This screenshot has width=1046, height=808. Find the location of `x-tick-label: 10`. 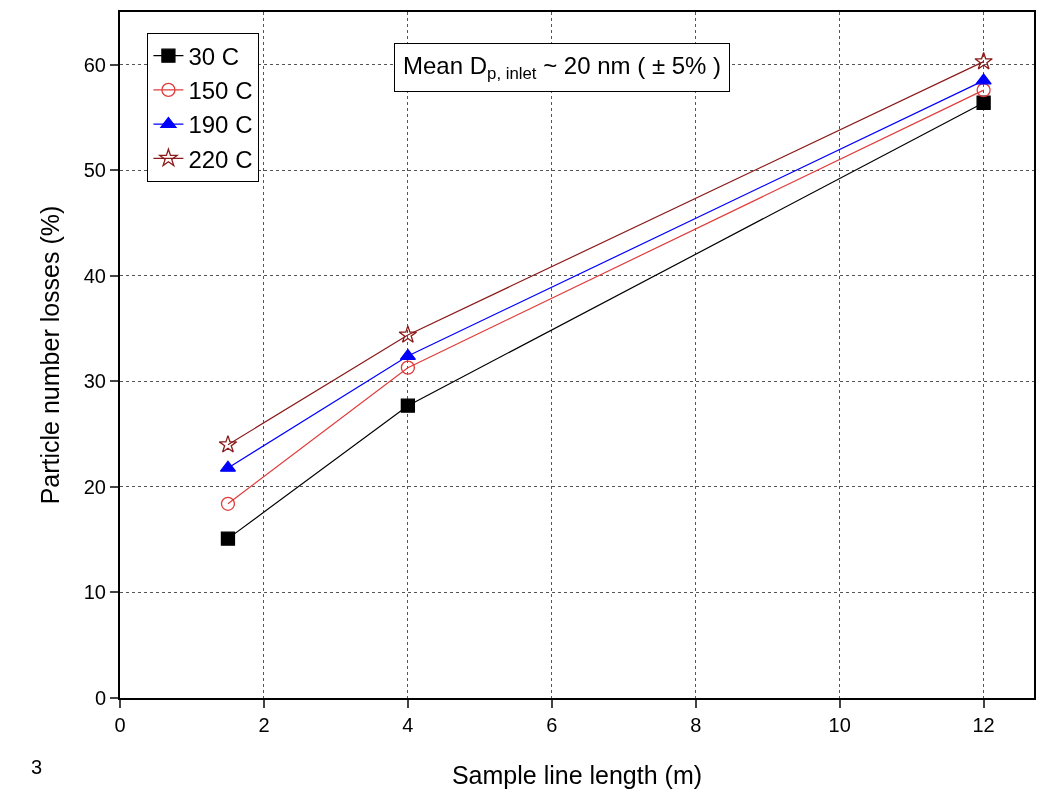

x-tick-label: 10 is located at coordinates (839, 725).